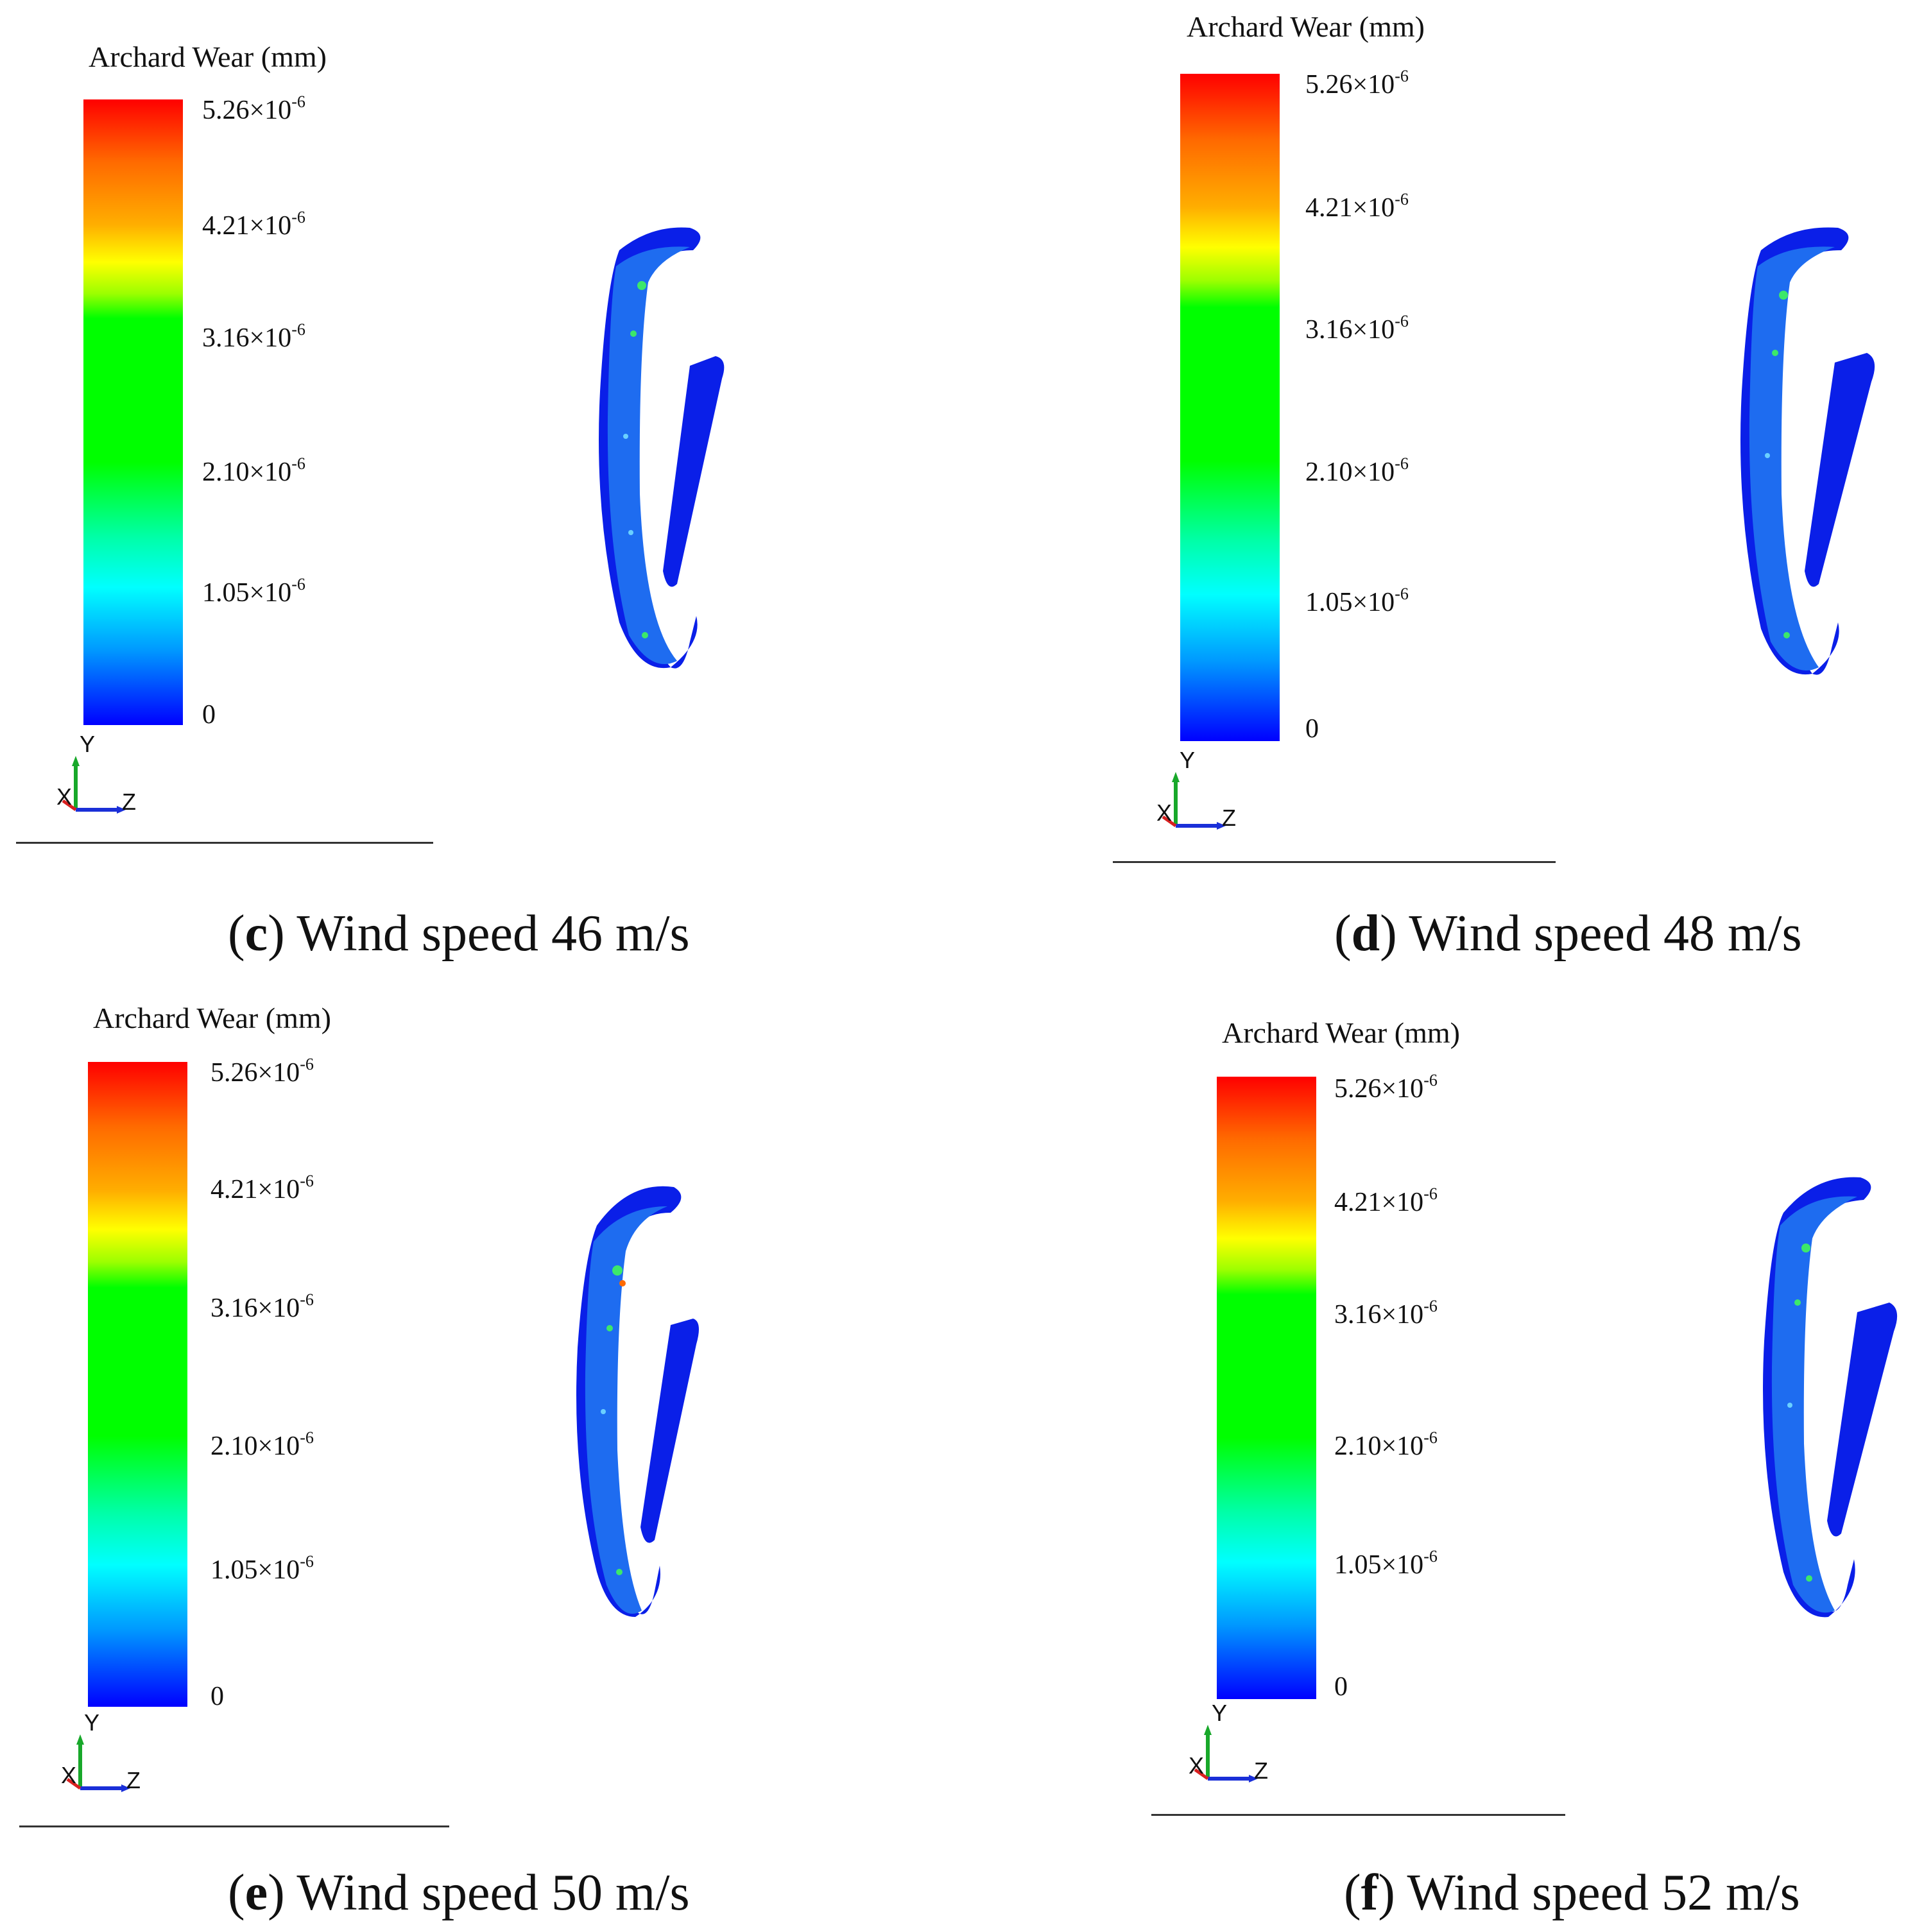 The image size is (1924, 1932). I want to click on caption-c: (c) Wind speed 46 m/s, so click(459, 933).